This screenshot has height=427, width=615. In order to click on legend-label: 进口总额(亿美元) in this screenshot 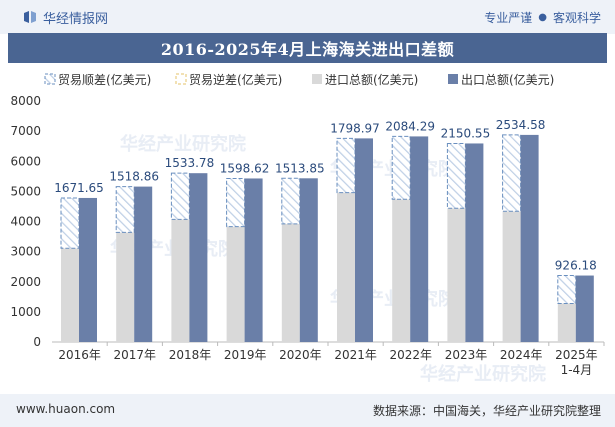, I will do `click(371, 79)`.